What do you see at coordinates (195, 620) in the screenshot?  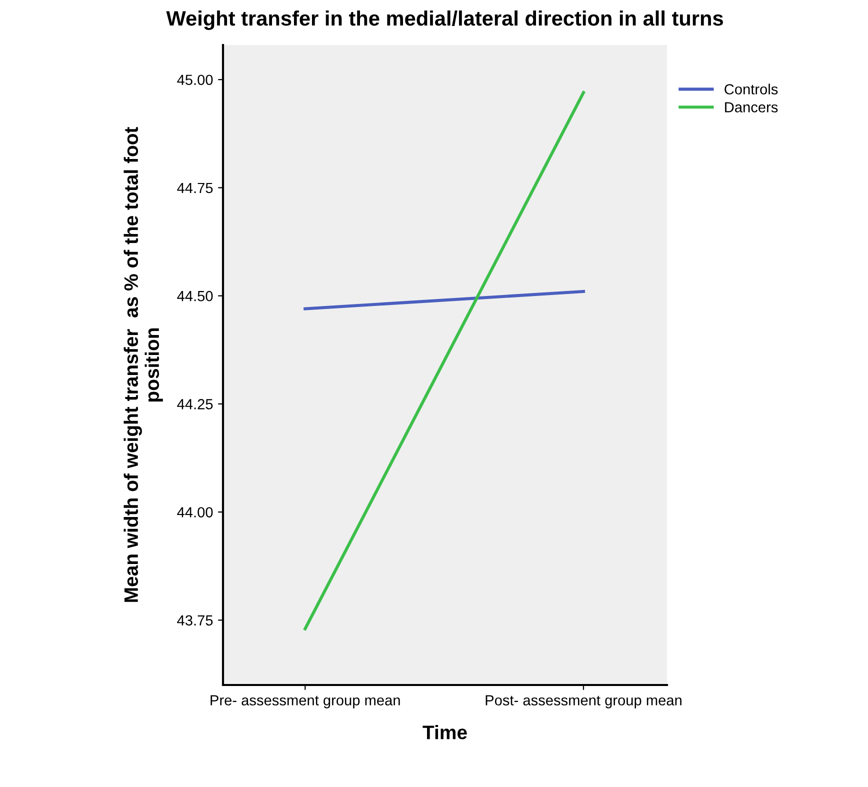 I see `y-tick-label: 43.75` at bounding box center [195, 620].